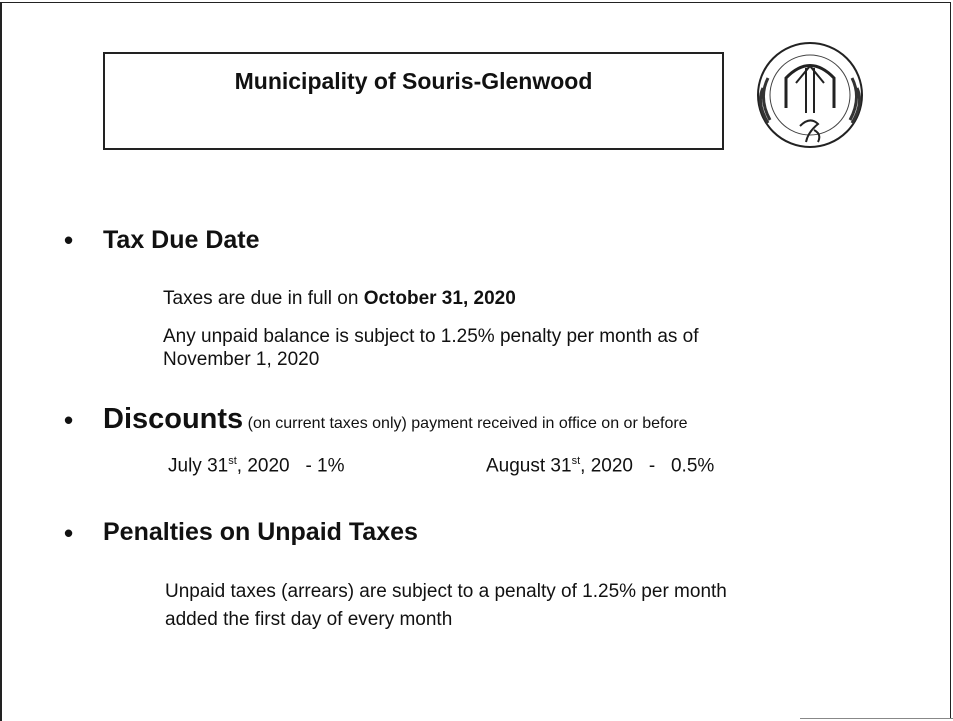  I want to click on title-box, so click(413, 101).